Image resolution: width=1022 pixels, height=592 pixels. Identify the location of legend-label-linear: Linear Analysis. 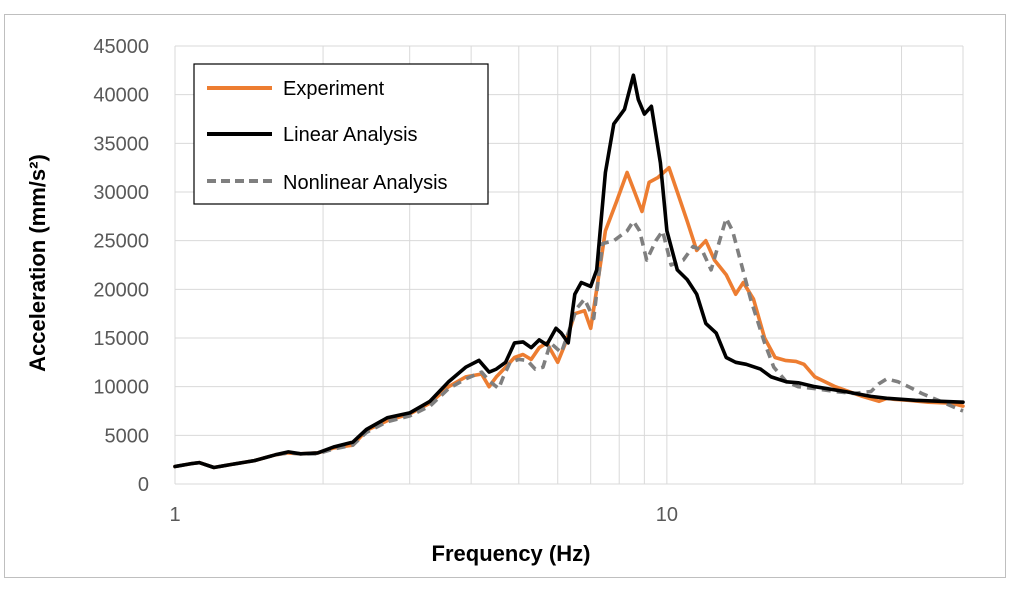
(350, 135).